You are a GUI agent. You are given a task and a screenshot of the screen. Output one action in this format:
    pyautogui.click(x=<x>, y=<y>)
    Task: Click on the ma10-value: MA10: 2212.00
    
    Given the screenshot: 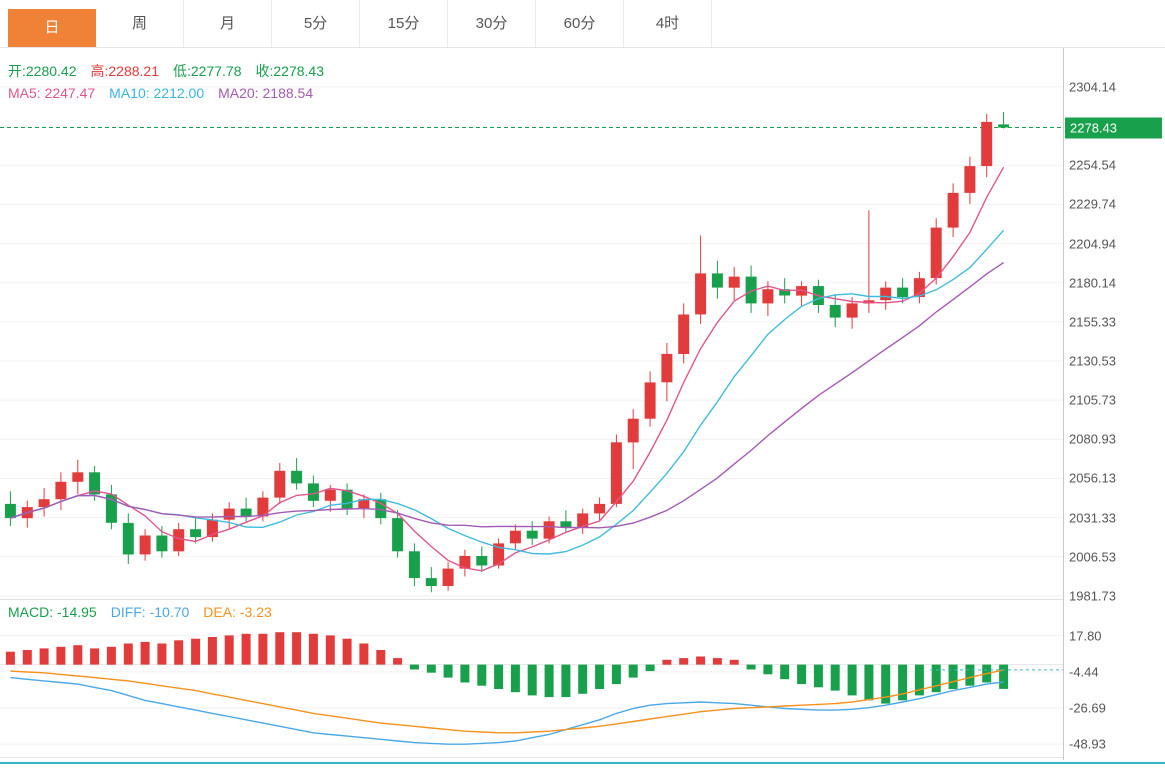 What is the action you would take?
    pyautogui.click(x=157, y=93)
    